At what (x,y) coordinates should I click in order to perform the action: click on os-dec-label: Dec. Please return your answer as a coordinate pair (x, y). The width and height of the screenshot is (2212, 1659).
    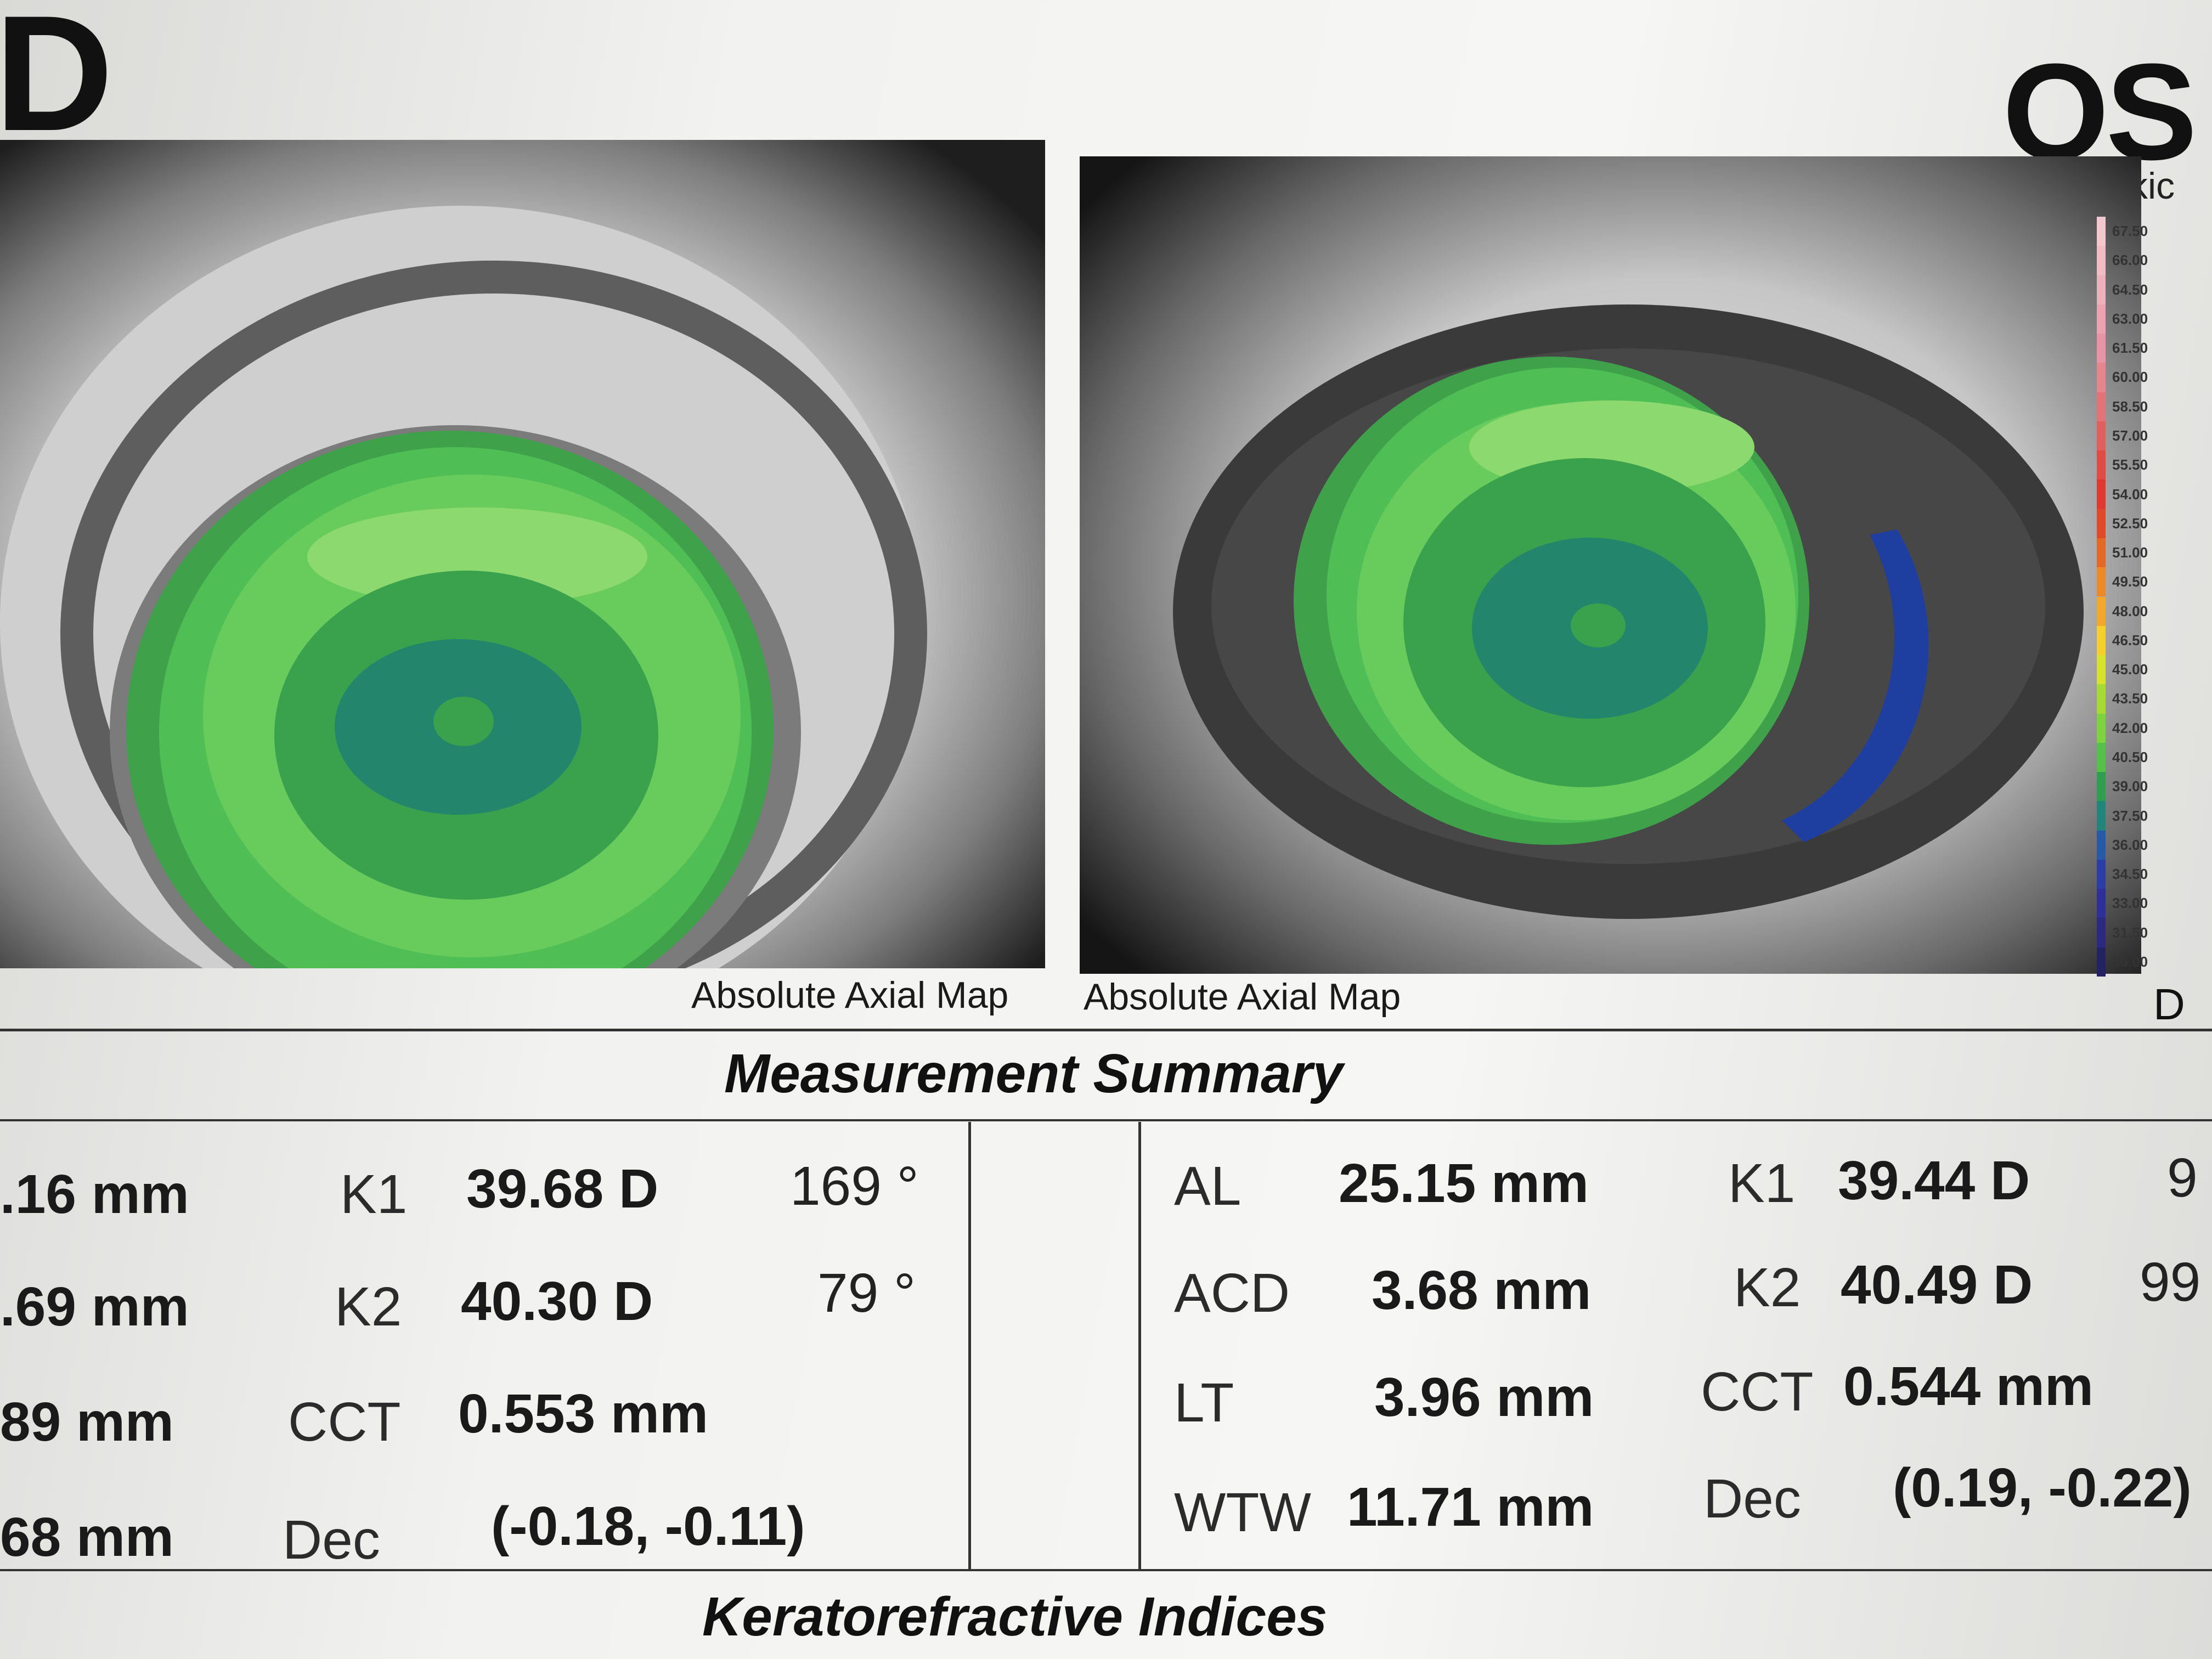
    Looking at the image, I should click on (1752, 1499).